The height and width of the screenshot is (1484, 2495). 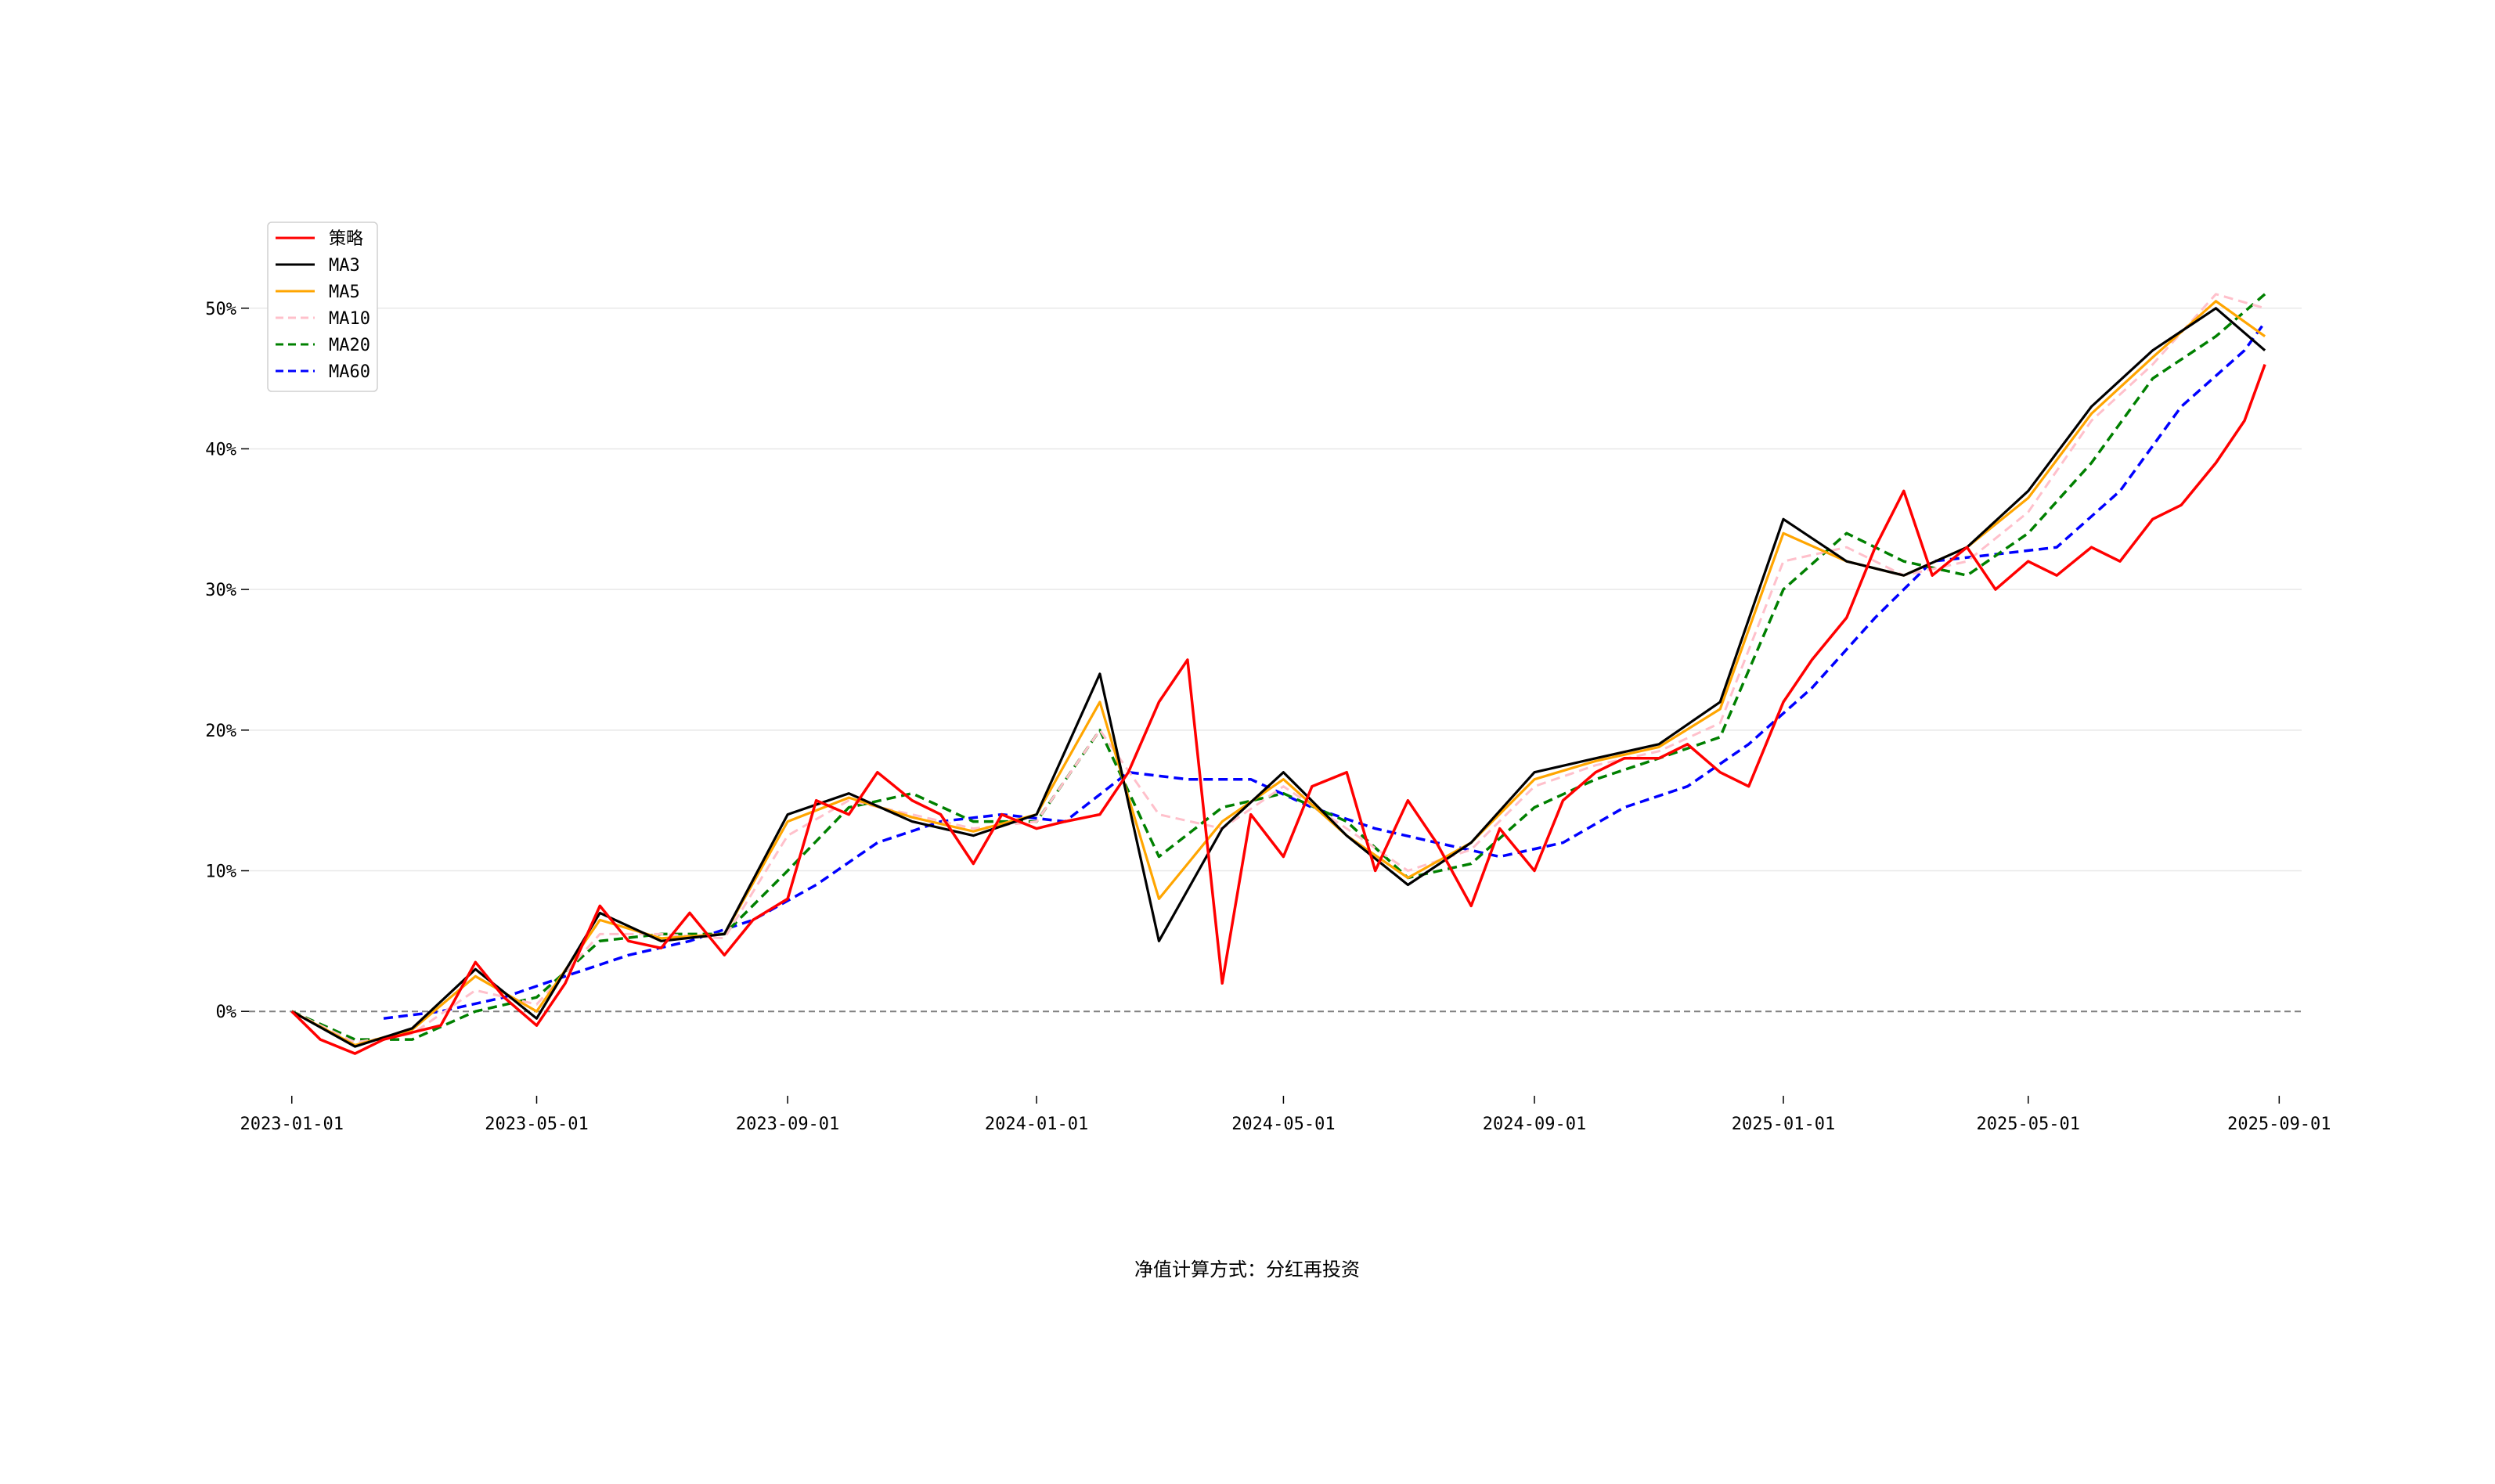 I want to click on x-tick-label: 2024-05-01, so click(x=1283, y=1124).